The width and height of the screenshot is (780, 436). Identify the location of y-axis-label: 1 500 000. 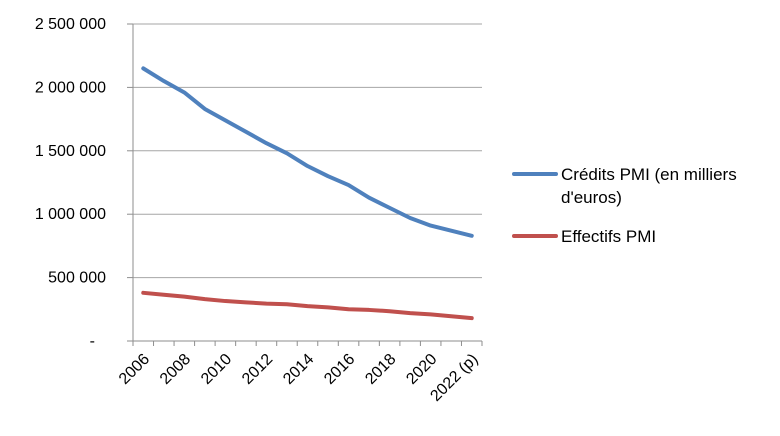
(70, 151).